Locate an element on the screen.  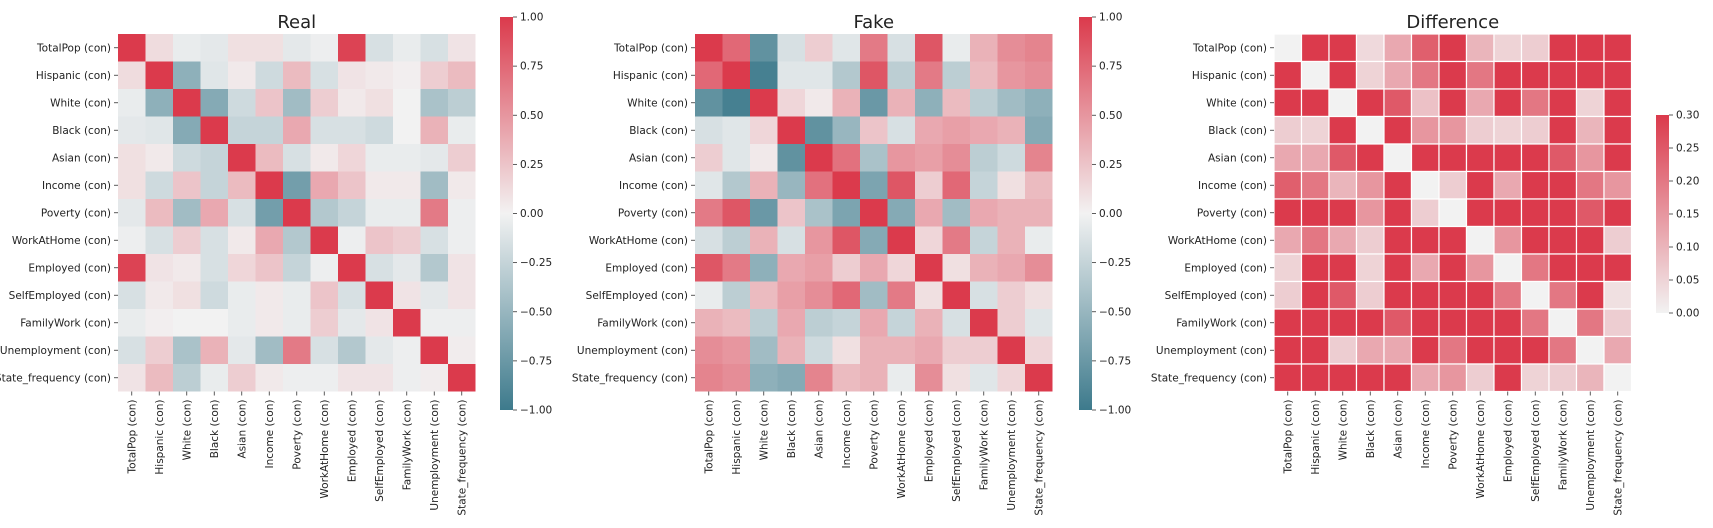
colorbar-tick-label: 0.25 is located at coordinates (1110, 165).